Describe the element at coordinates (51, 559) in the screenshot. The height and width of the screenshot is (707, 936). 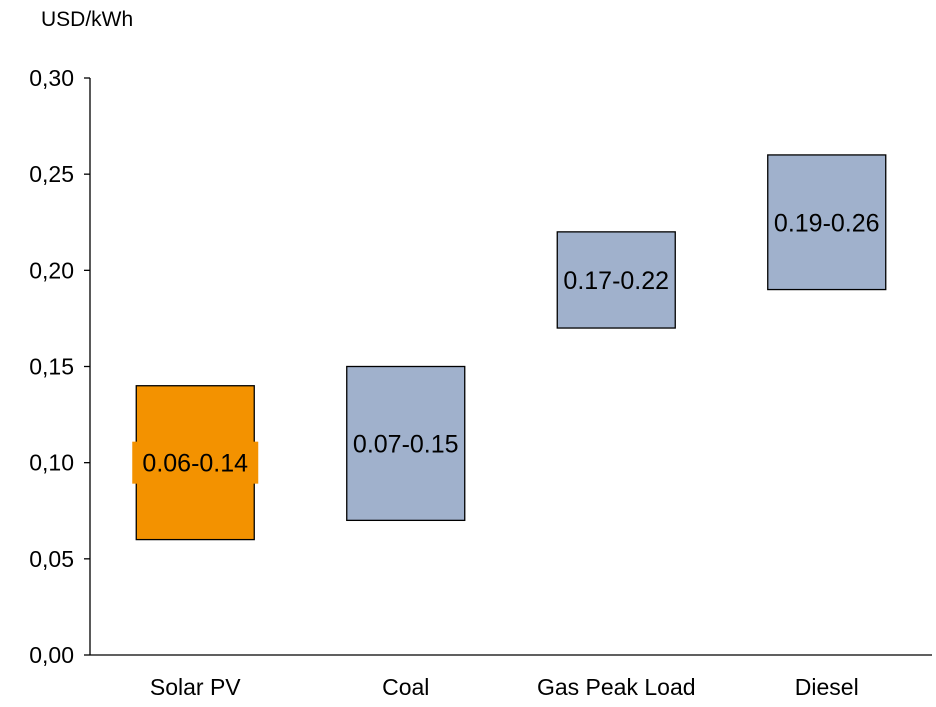
I see `y-tick-label: 0,05` at that location.